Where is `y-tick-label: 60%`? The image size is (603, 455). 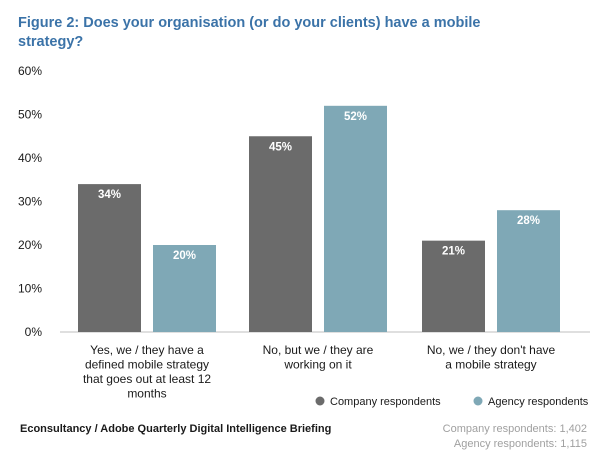 y-tick-label: 60% is located at coordinates (30, 71).